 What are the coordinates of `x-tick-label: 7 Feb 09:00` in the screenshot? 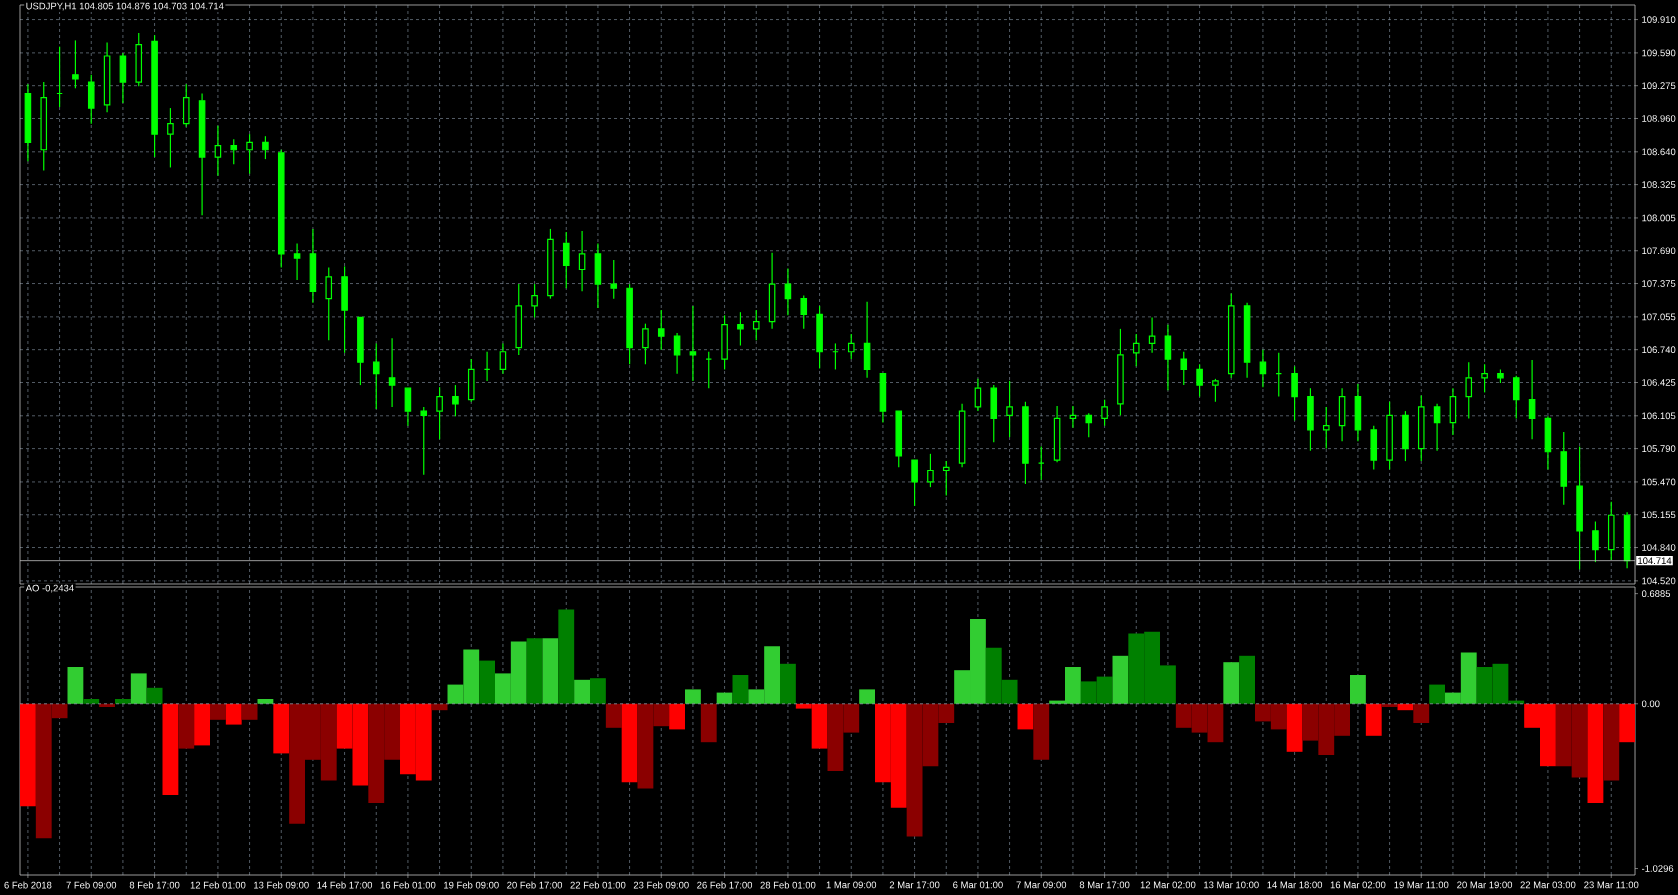 It's located at (91, 885).